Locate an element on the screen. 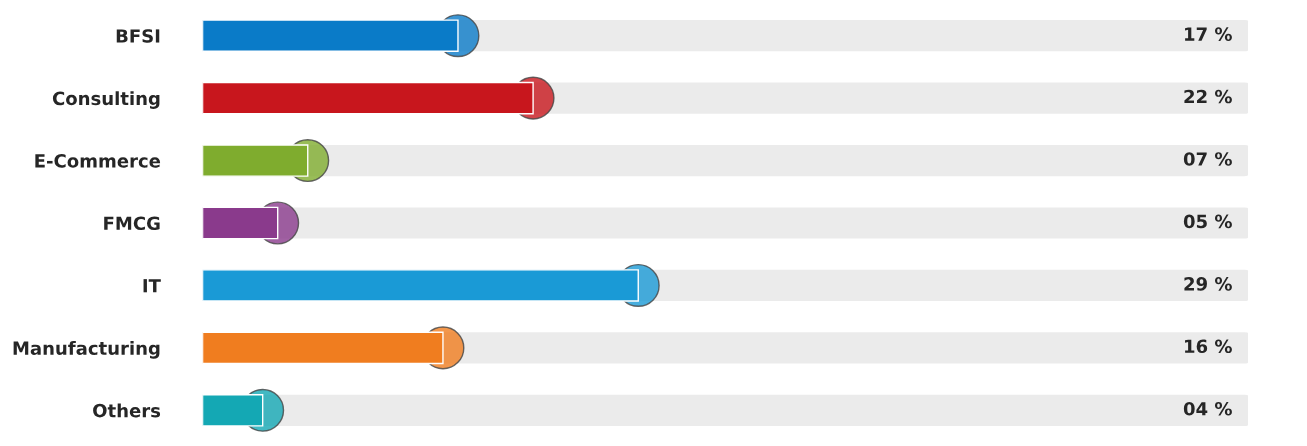 The width and height of the screenshot is (1307, 446). y-tick-label: BFSI is located at coordinates (138, 36).